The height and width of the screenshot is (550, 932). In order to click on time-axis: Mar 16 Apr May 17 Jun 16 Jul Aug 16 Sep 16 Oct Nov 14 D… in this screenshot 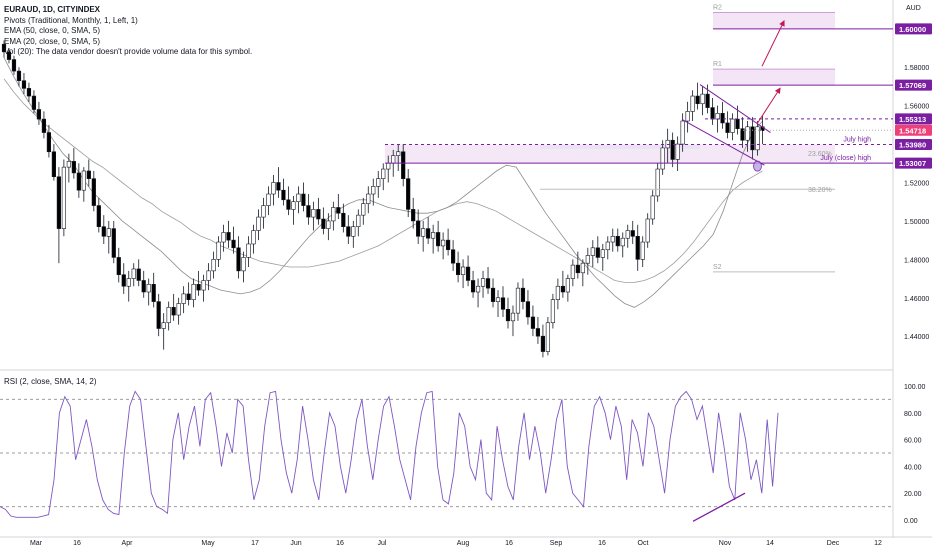, I will do `click(456, 543)`.